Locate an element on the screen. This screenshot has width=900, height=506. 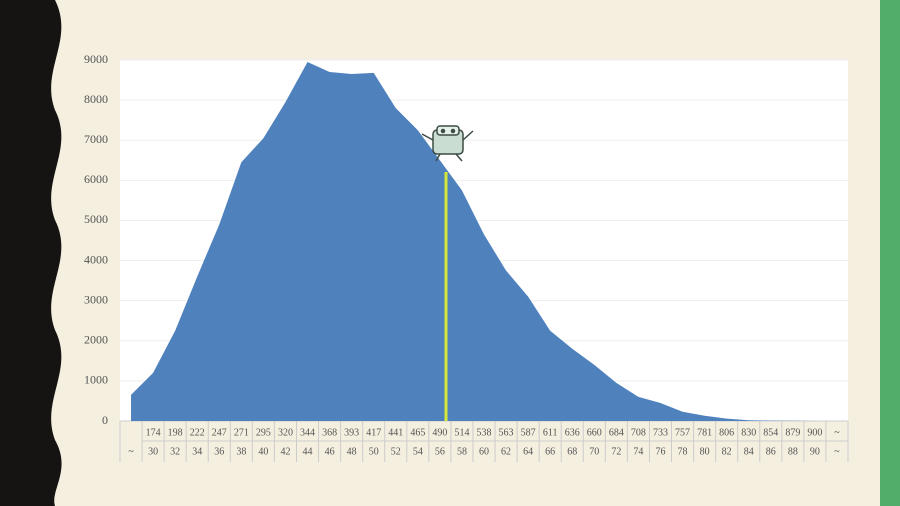
x-tick-label: 222 is located at coordinates (197, 432).